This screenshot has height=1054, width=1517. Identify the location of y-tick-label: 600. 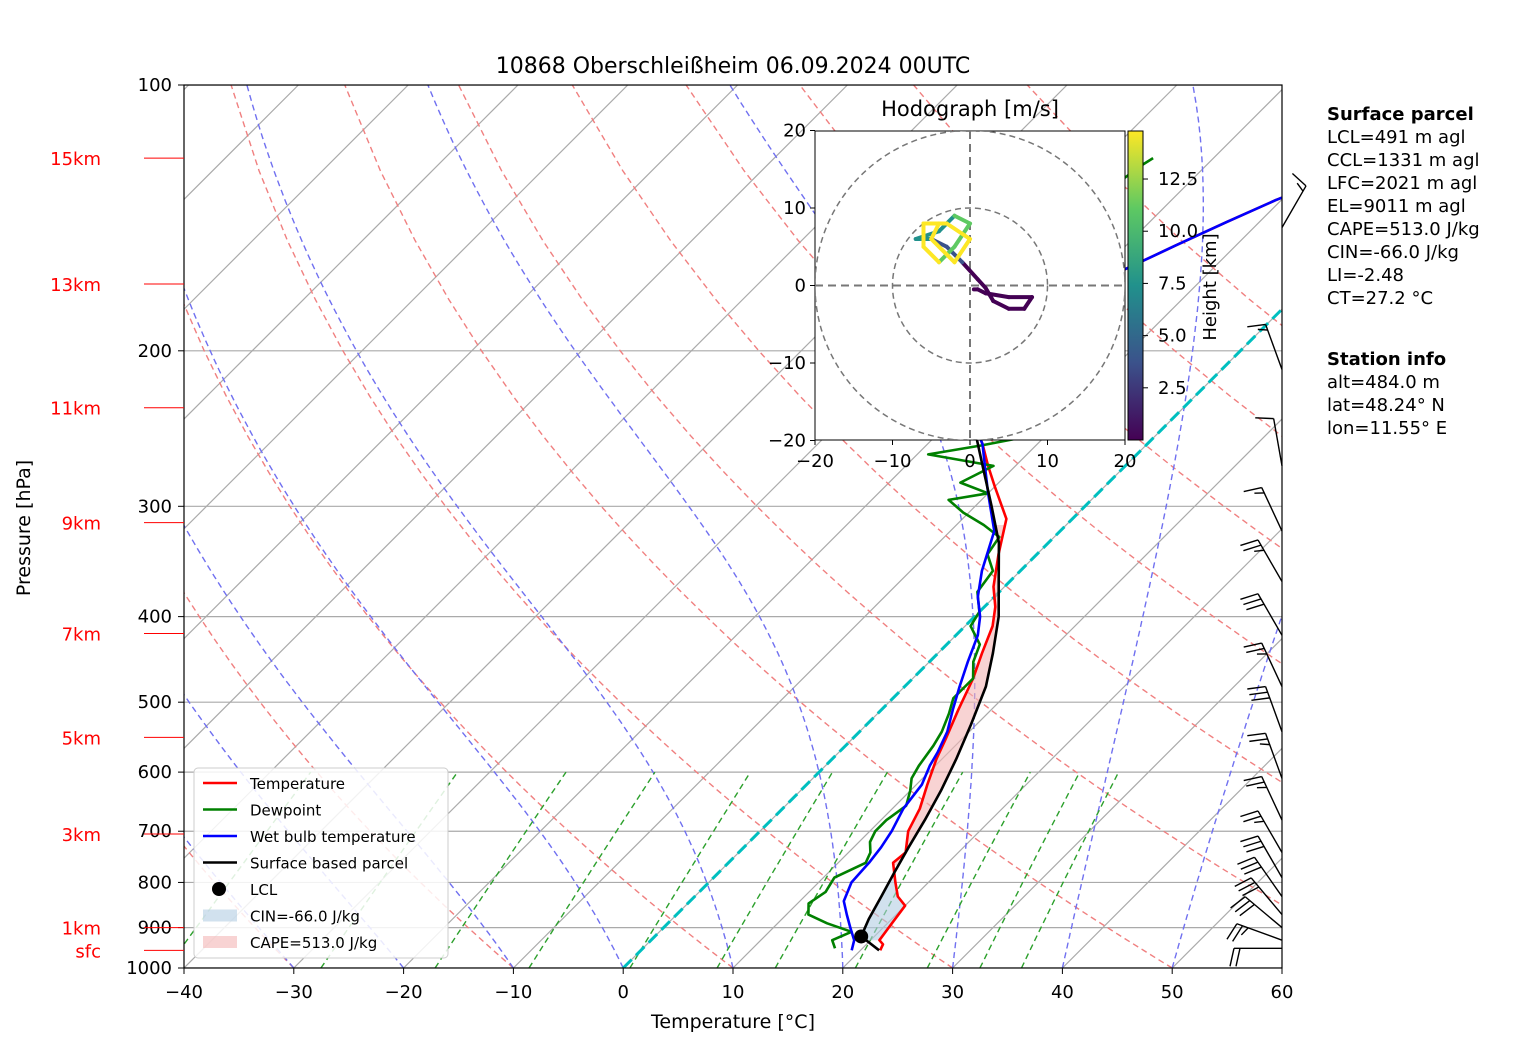
(155, 772).